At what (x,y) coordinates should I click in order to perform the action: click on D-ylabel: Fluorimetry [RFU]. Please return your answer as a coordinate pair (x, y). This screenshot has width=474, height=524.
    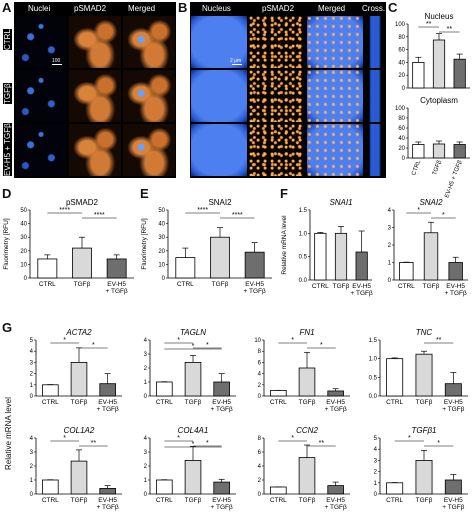
    Looking at the image, I should click on (6, 243).